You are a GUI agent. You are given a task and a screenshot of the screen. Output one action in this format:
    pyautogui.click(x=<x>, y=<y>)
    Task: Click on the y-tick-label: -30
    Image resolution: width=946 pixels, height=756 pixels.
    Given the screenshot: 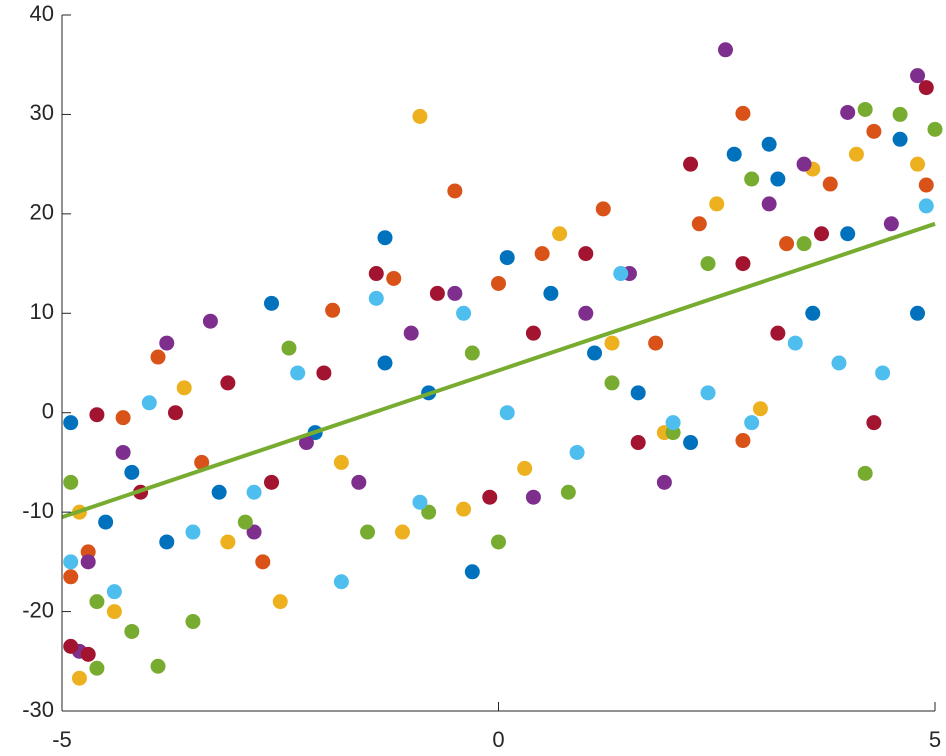 What is the action you would take?
    pyautogui.click(x=38, y=709)
    